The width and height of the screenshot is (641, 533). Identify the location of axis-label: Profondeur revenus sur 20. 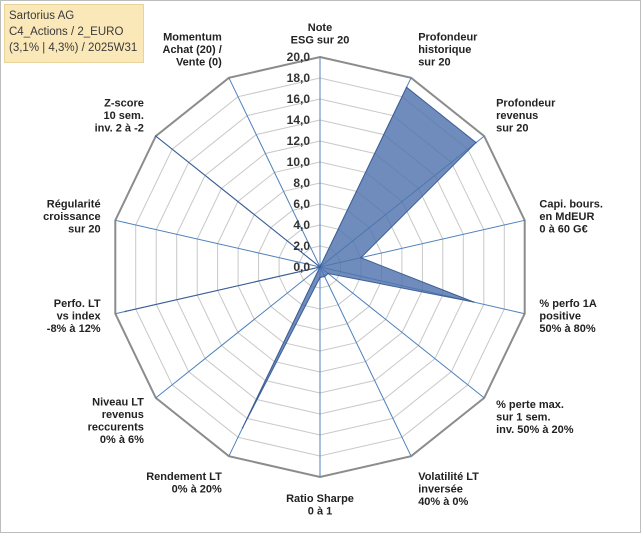
(526, 115).